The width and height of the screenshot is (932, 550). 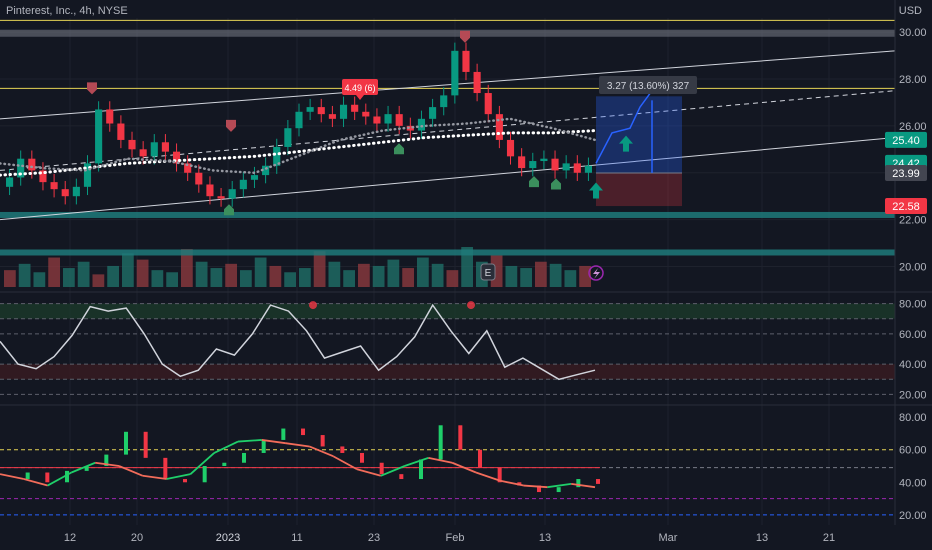 What do you see at coordinates (447, 33) in the screenshot?
I see `resistance-zone` at bounding box center [447, 33].